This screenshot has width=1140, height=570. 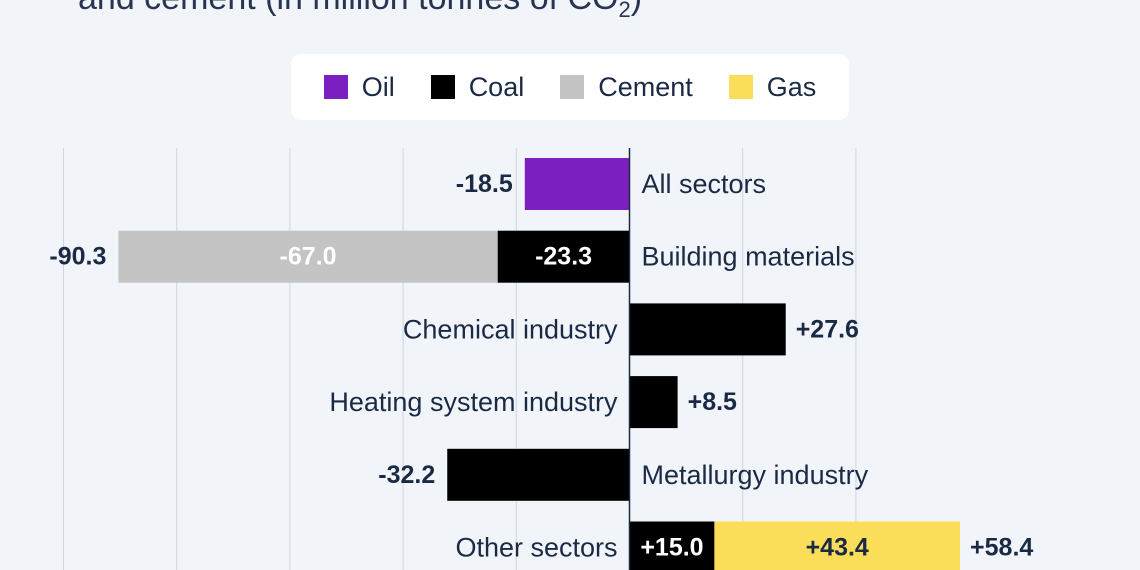 I want to click on chart-title: and cement (in million tonnes of CO2), so click(x=450, y=13).